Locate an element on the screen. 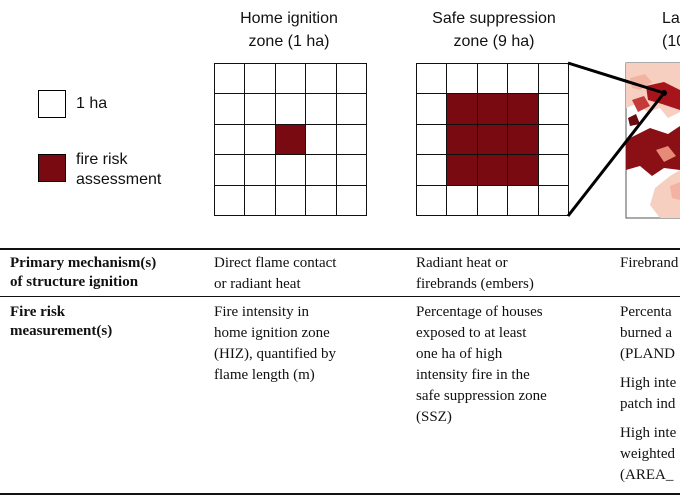 Image resolution: width=680 pixels, height=500 pixels. cell-line: burned a is located at coordinates (646, 333).